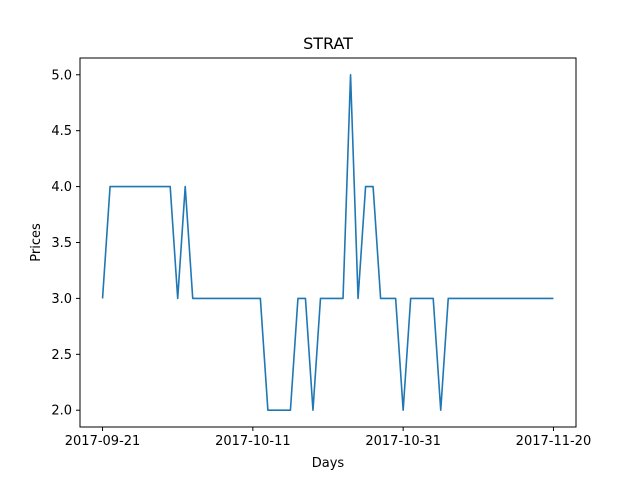 The height and width of the screenshot is (485, 640). Describe the element at coordinates (554, 441) in the screenshot. I see `x-tick-label: 2017-11-20` at that location.